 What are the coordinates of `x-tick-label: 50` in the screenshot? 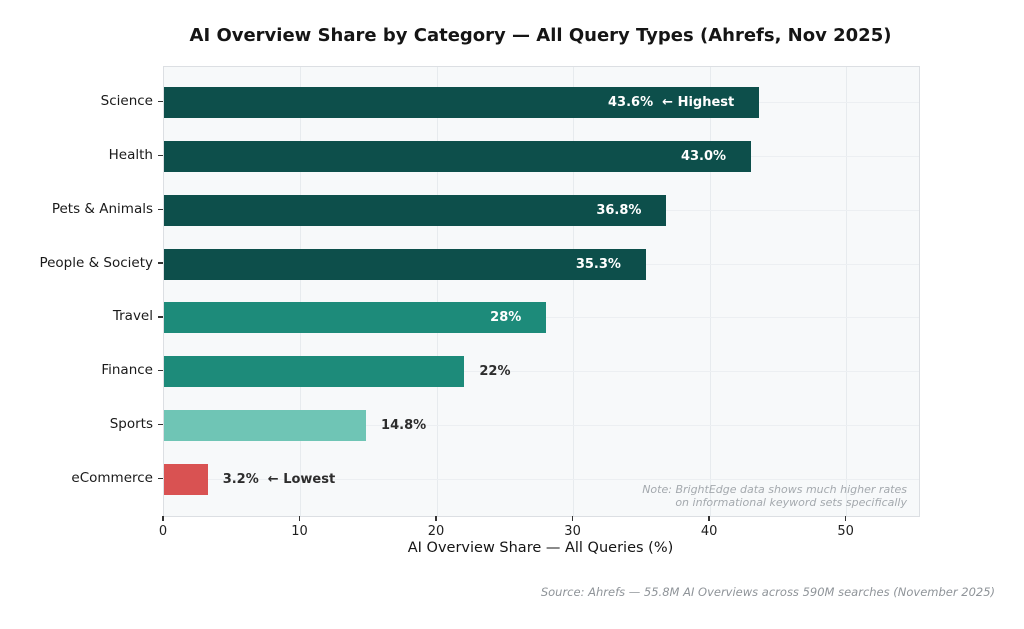 It's located at (845, 531).